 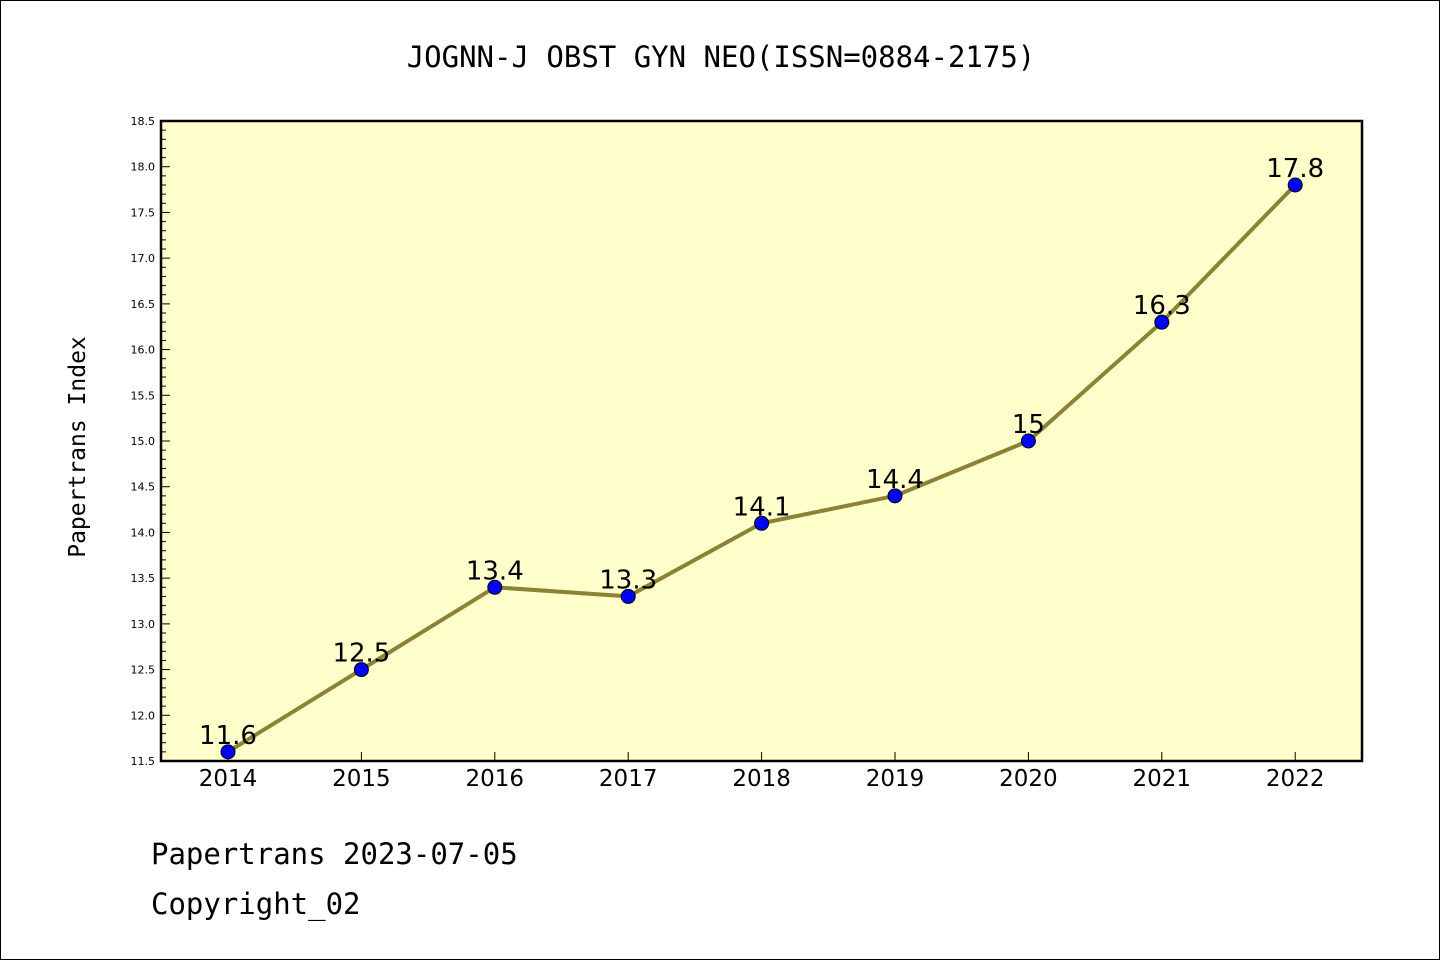 I want to click on footer-copyright-line: Copyright_02, so click(x=256, y=904).